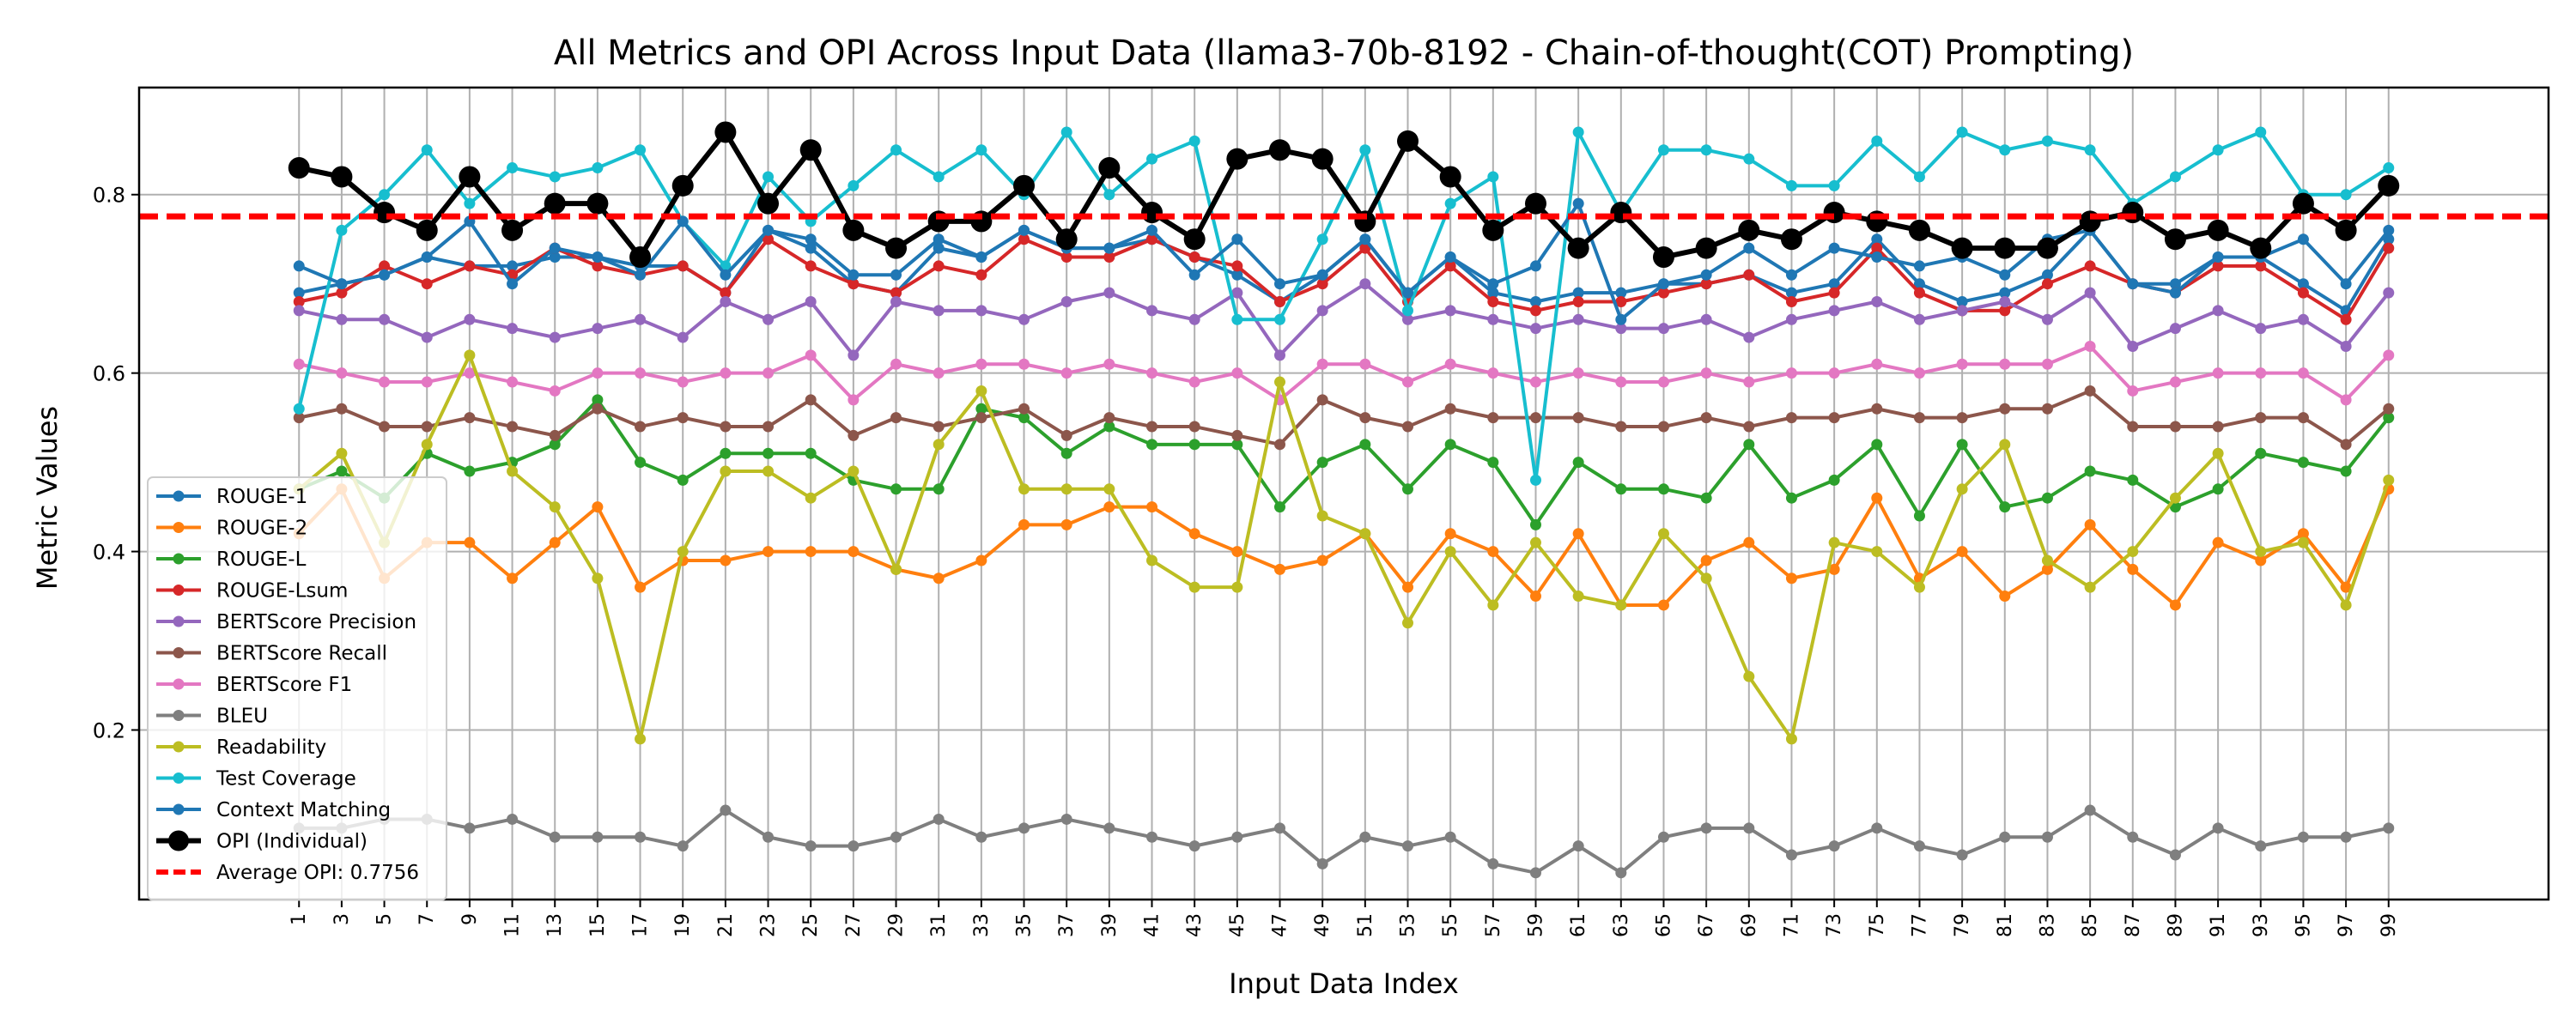 The width and height of the screenshot is (2576, 1030). What do you see at coordinates (1962, 925) in the screenshot?
I see `x-tick-label: 79` at bounding box center [1962, 925].